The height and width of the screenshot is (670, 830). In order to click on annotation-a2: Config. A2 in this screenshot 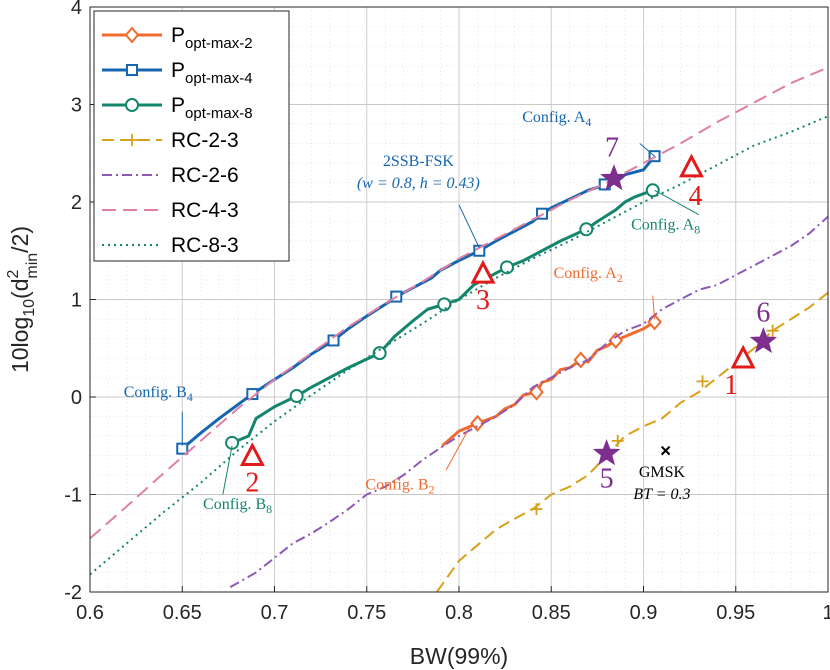, I will do `click(605, 292)`.